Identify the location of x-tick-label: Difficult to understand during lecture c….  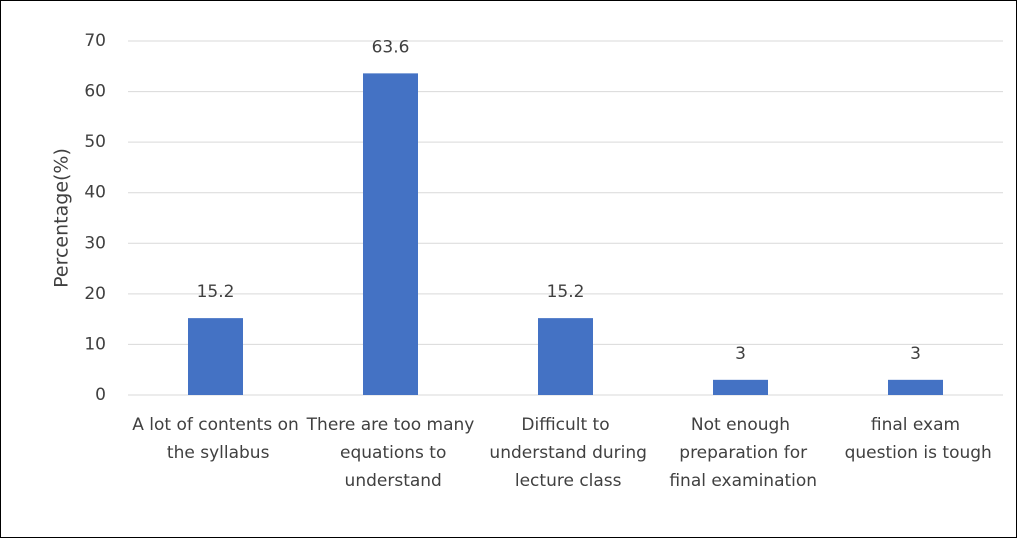
(565, 453).